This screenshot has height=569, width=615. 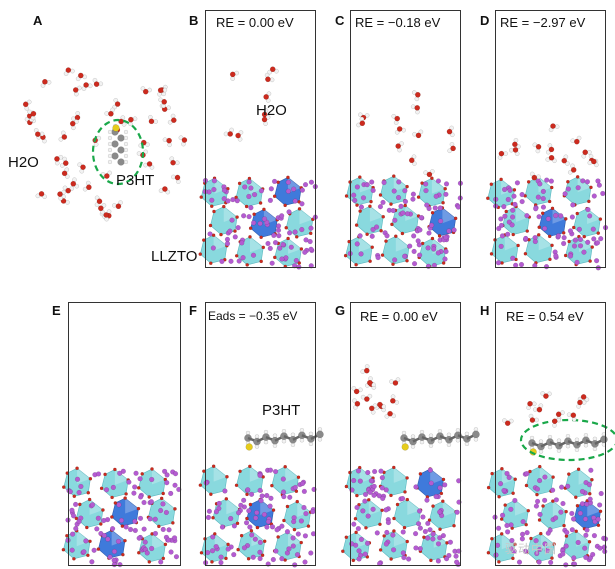 What do you see at coordinates (398, 22) in the screenshot?
I see `panel-c-energy: RE = −0.18 eV` at bounding box center [398, 22].